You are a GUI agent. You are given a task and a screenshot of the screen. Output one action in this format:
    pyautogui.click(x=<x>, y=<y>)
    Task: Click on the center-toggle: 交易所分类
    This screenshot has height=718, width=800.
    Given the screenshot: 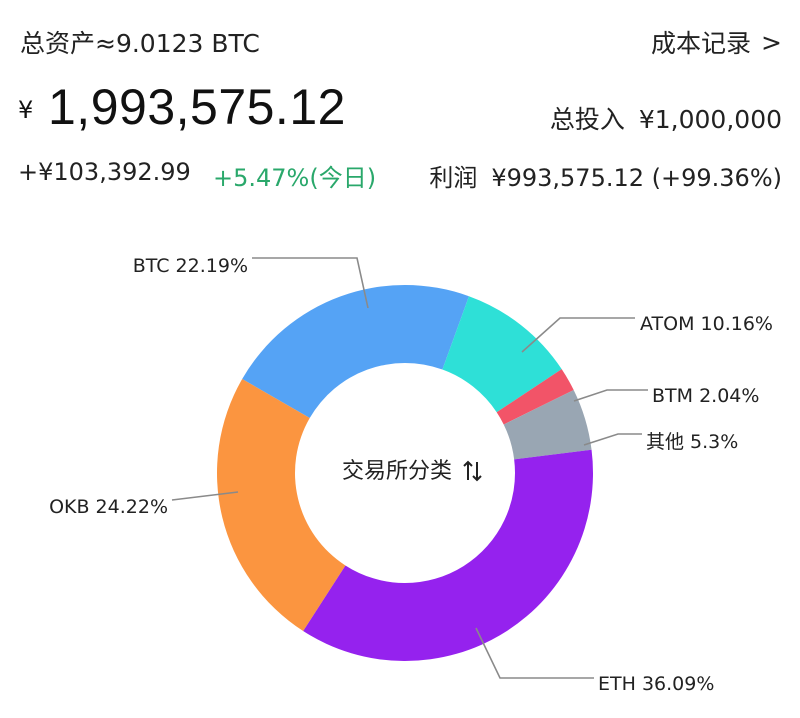 What is the action you would take?
    pyautogui.click(x=412, y=471)
    